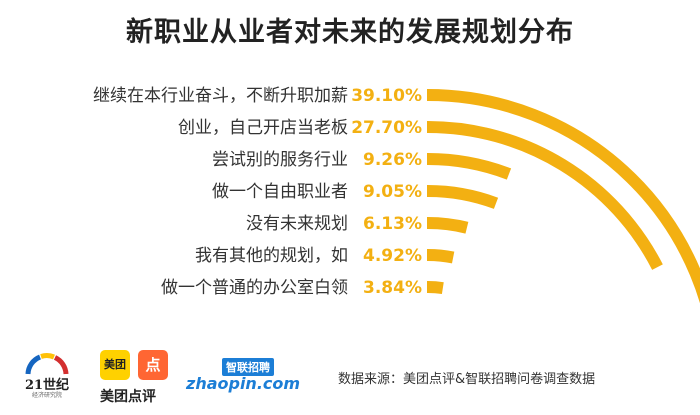 Image resolution: width=700 pixels, height=415 pixels. Describe the element at coordinates (280, 160) in the screenshot. I see `category-label-3: 尝试别的服务行业` at that location.